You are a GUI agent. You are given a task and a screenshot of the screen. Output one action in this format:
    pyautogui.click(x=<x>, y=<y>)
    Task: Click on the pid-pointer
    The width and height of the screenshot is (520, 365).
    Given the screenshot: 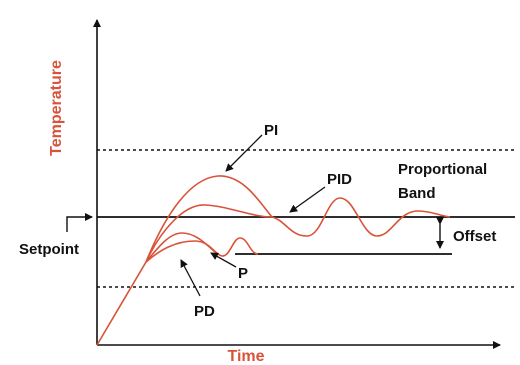 What is the action you would take?
    pyautogui.click(x=307, y=199)
    